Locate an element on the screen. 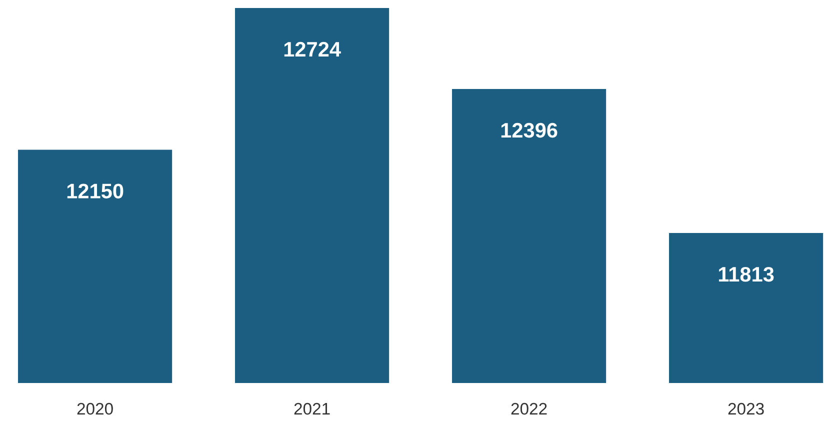  x-tick-label: 2022 is located at coordinates (529, 408).